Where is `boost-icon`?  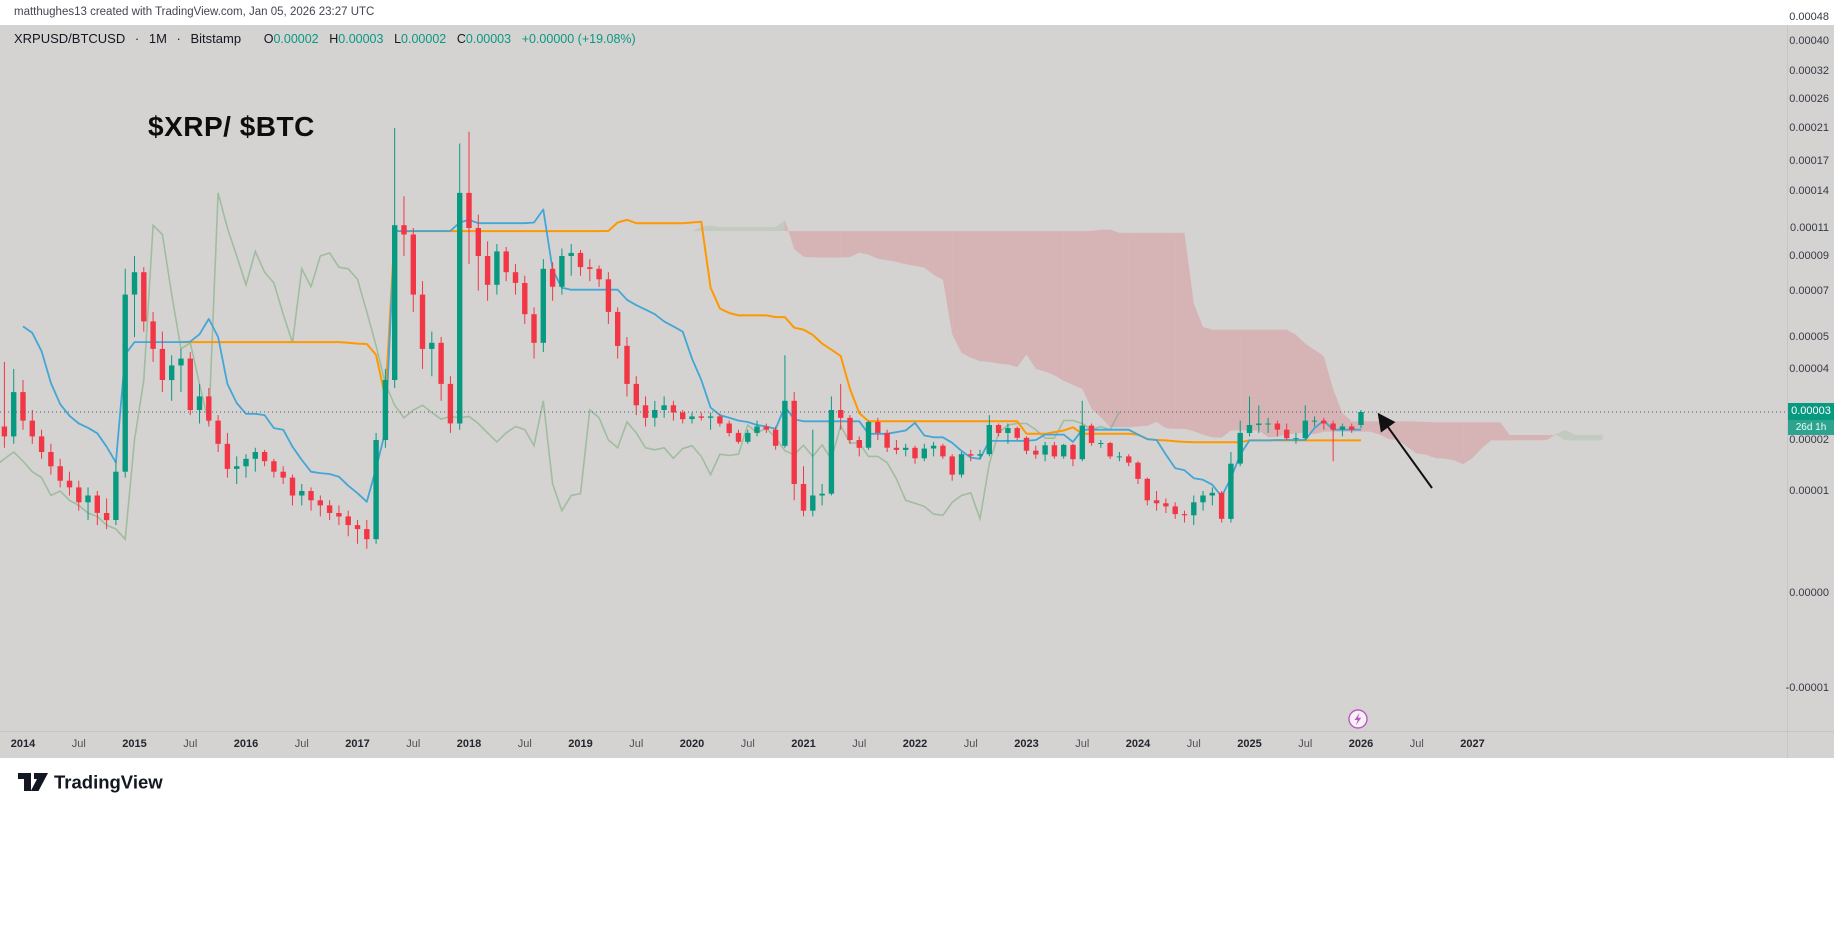
boost-icon is located at coordinates (1358, 719).